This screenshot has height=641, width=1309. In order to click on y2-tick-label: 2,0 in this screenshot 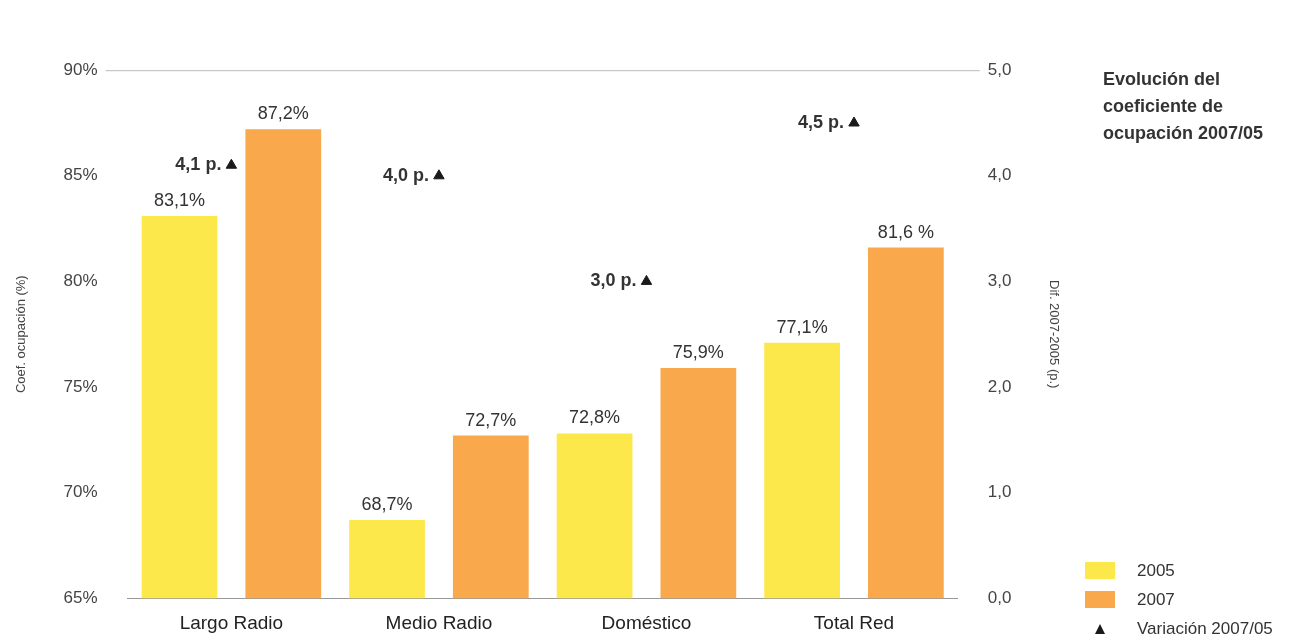, I will do `click(999, 386)`.